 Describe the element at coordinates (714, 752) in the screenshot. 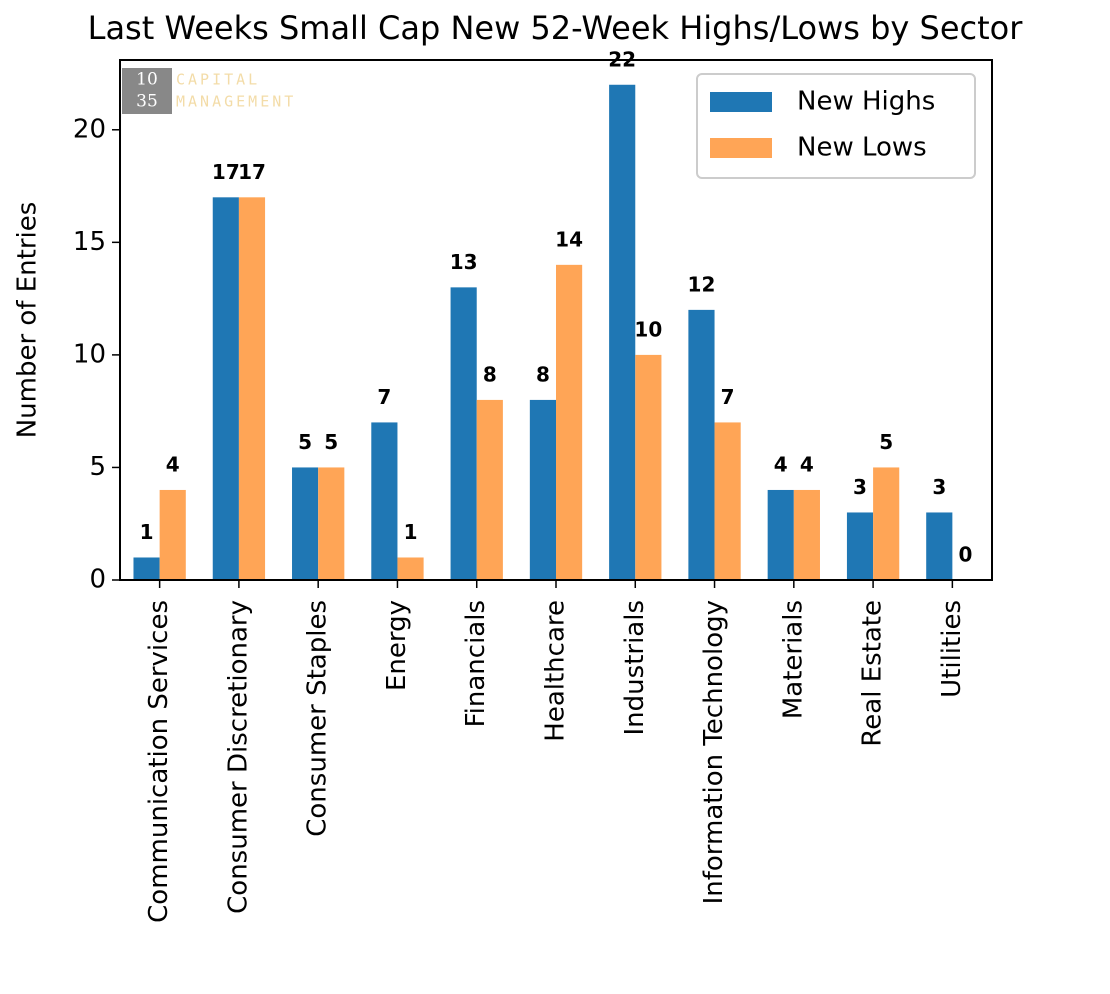

I see `x-tick-label: Information Technology` at that location.